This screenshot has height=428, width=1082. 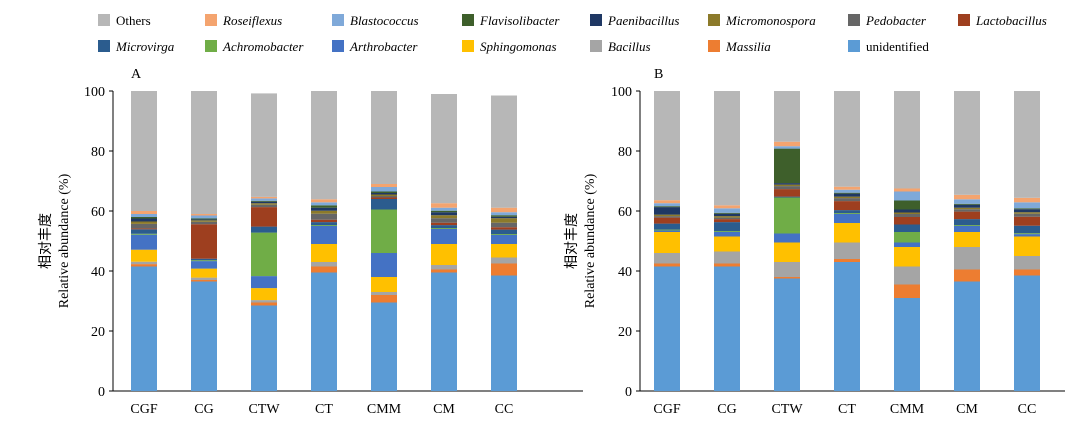 I want to click on x-tick-label: CGF, so click(x=666, y=409).